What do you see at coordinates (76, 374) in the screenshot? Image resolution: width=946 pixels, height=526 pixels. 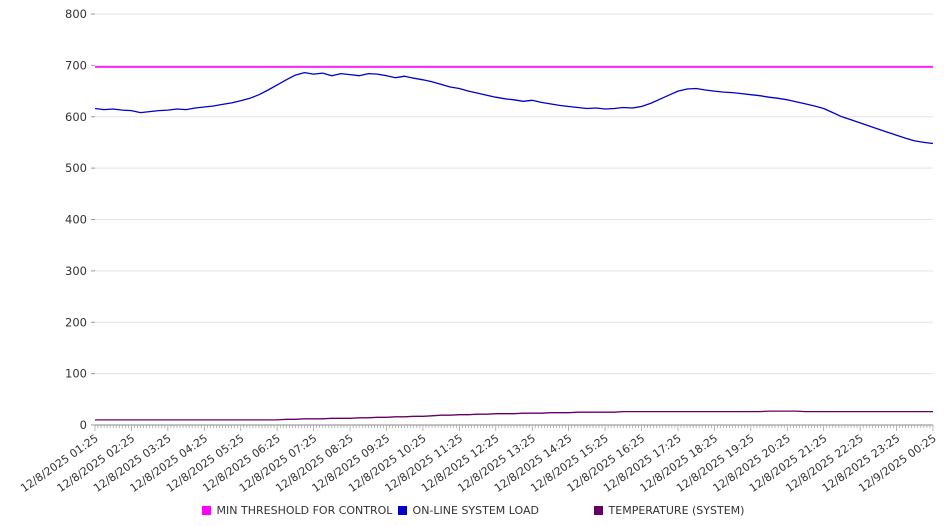 I see `y-axis-tick-label: 100` at bounding box center [76, 374].